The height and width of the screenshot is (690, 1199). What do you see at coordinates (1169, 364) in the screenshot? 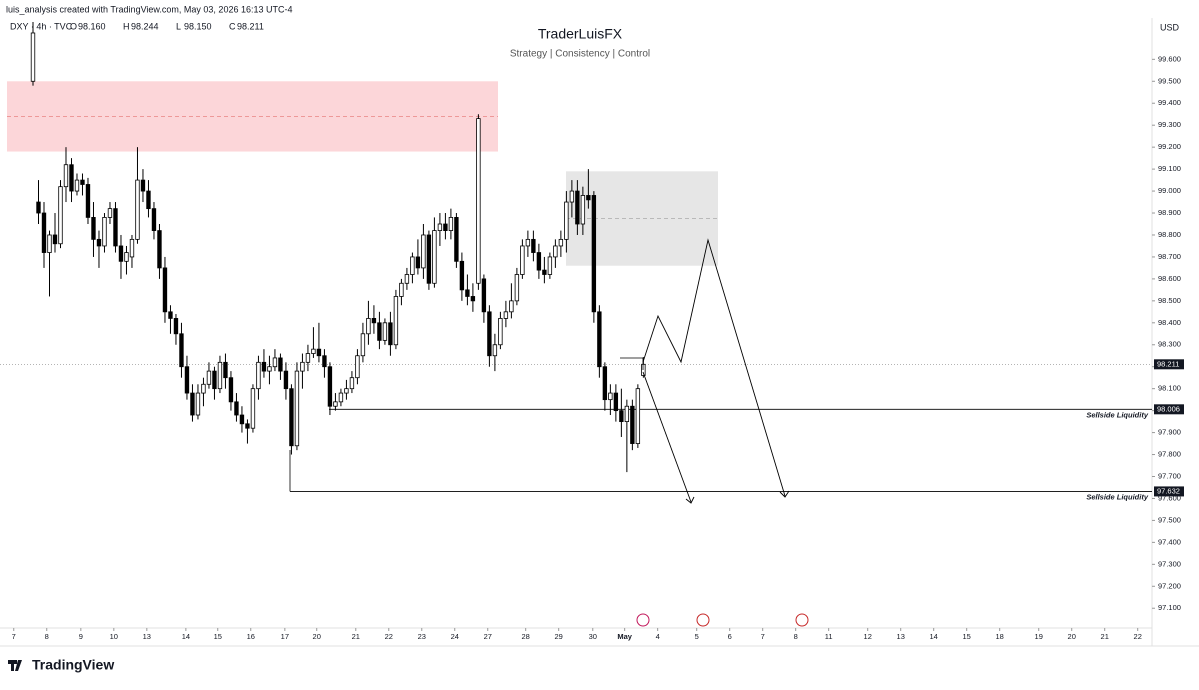
I see `current-price-tag` at bounding box center [1169, 364].